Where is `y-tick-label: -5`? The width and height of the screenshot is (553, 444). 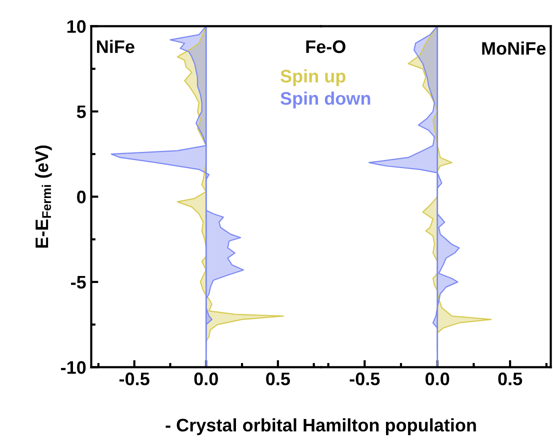 y-tick-label: -5 is located at coordinates (78, 282).